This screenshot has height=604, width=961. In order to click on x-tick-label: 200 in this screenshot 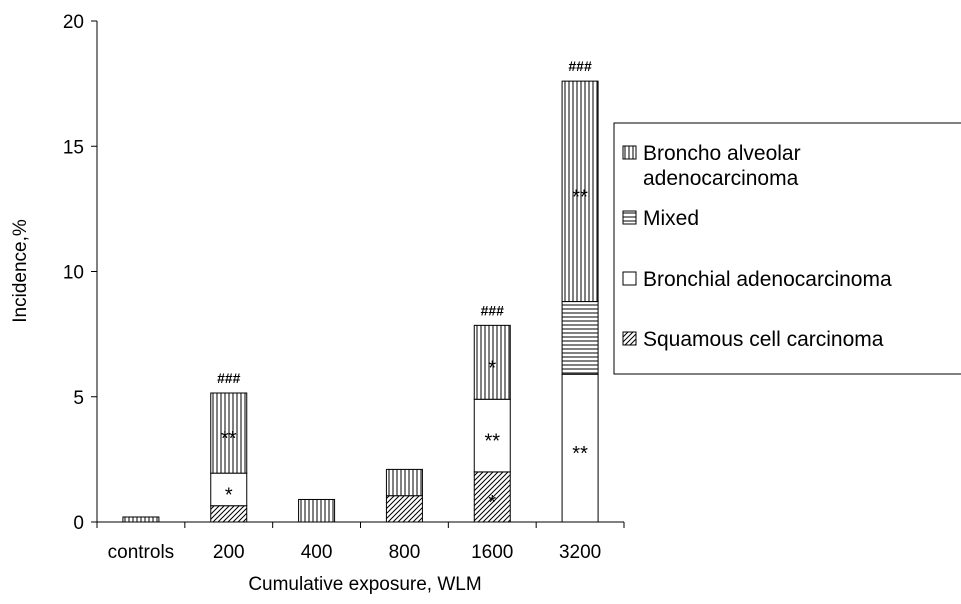, I will do `click(229, 552)`.